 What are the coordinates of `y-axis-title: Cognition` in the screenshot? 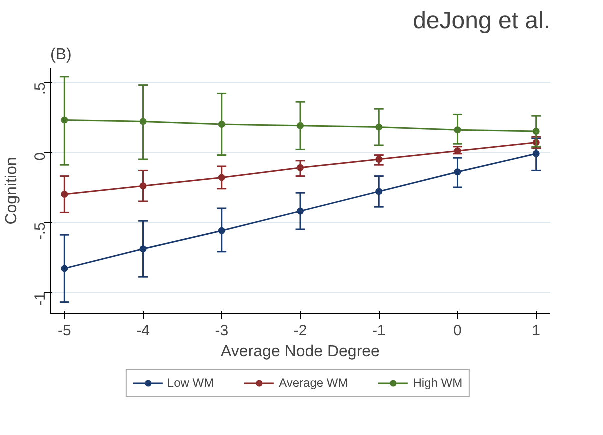 It's located at (12, 191).